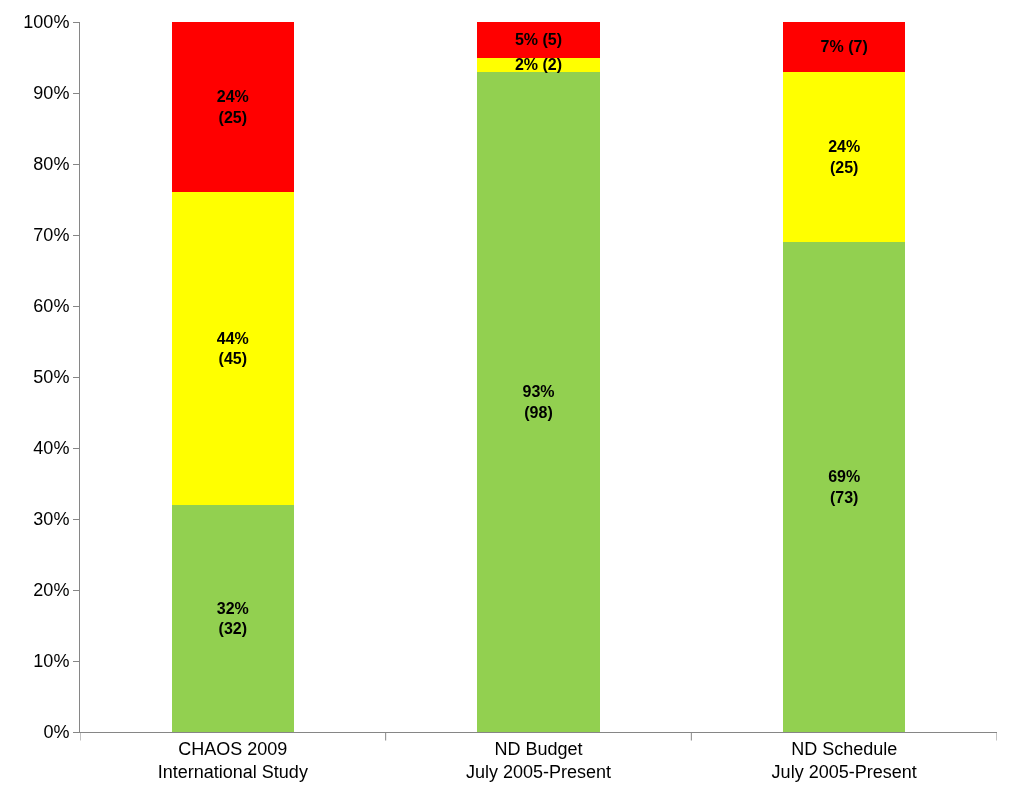  What do you see at coordinates (56, 732) in the screenshot?
I see `y-tick-label: 0%` at bounding box center [56, 732].